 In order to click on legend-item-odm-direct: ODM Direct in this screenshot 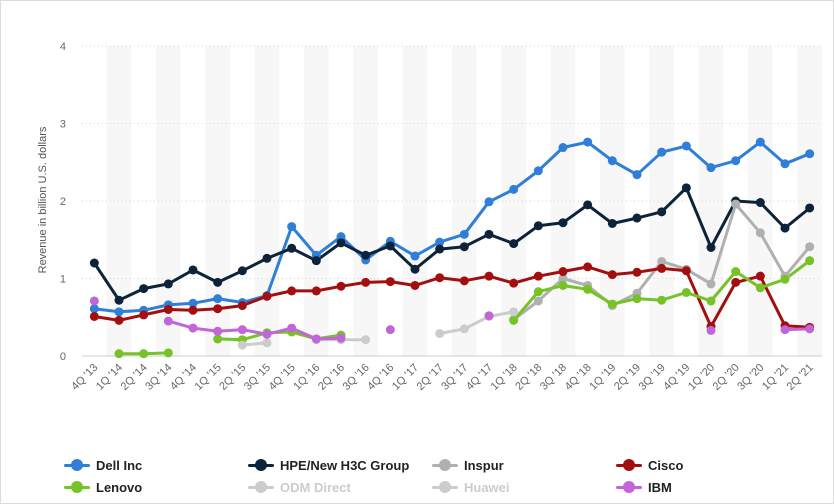, I will do `click(299, 487)`.